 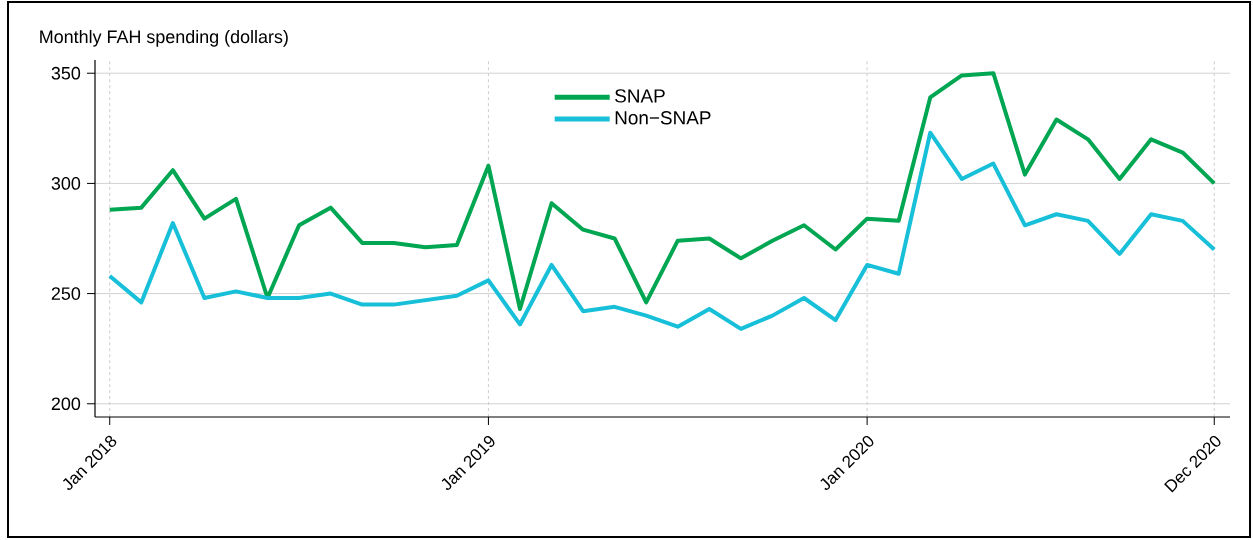 What do you see at coordinates (66, 293) in the screenshot?
I see `y-tick-label: 250` at bounding box center [66, 293].